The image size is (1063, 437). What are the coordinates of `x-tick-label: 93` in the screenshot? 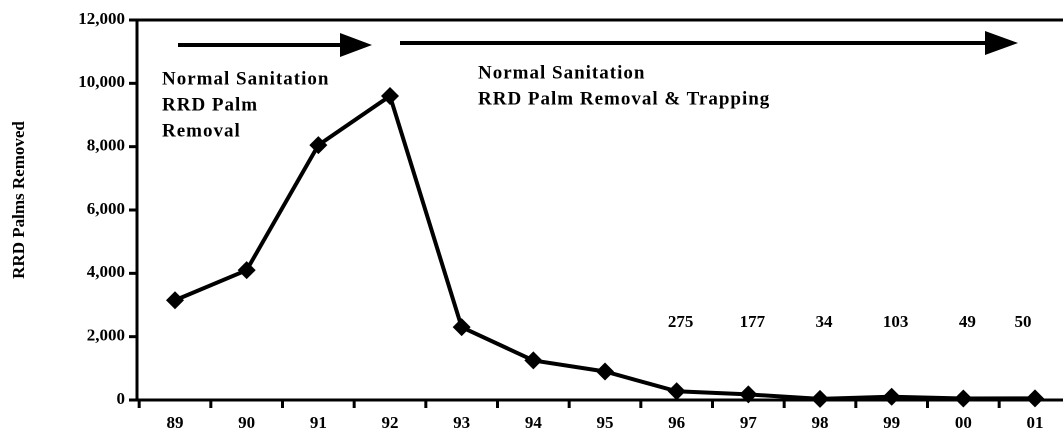 It's located at (461, 422).